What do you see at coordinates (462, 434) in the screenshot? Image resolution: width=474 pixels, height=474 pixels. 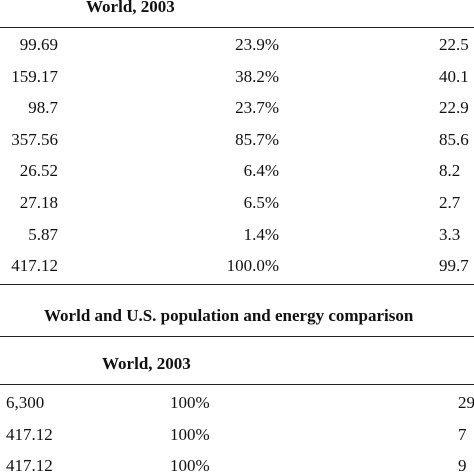 I see `table2-partial-cell: 7` at bounding box center [462, 434].